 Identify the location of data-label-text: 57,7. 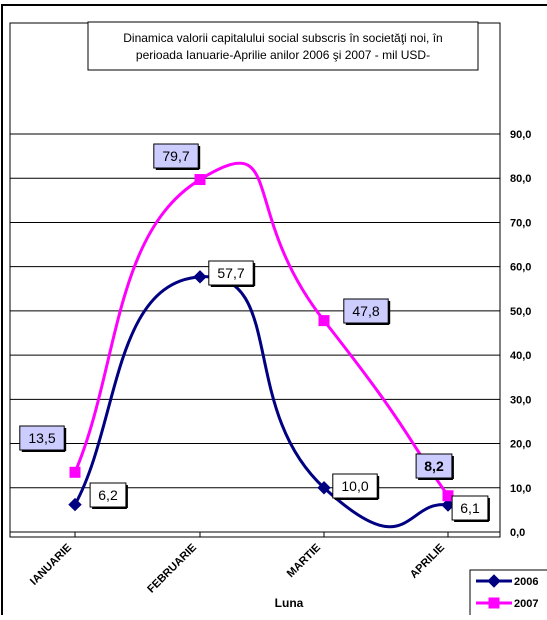
(230, 273).